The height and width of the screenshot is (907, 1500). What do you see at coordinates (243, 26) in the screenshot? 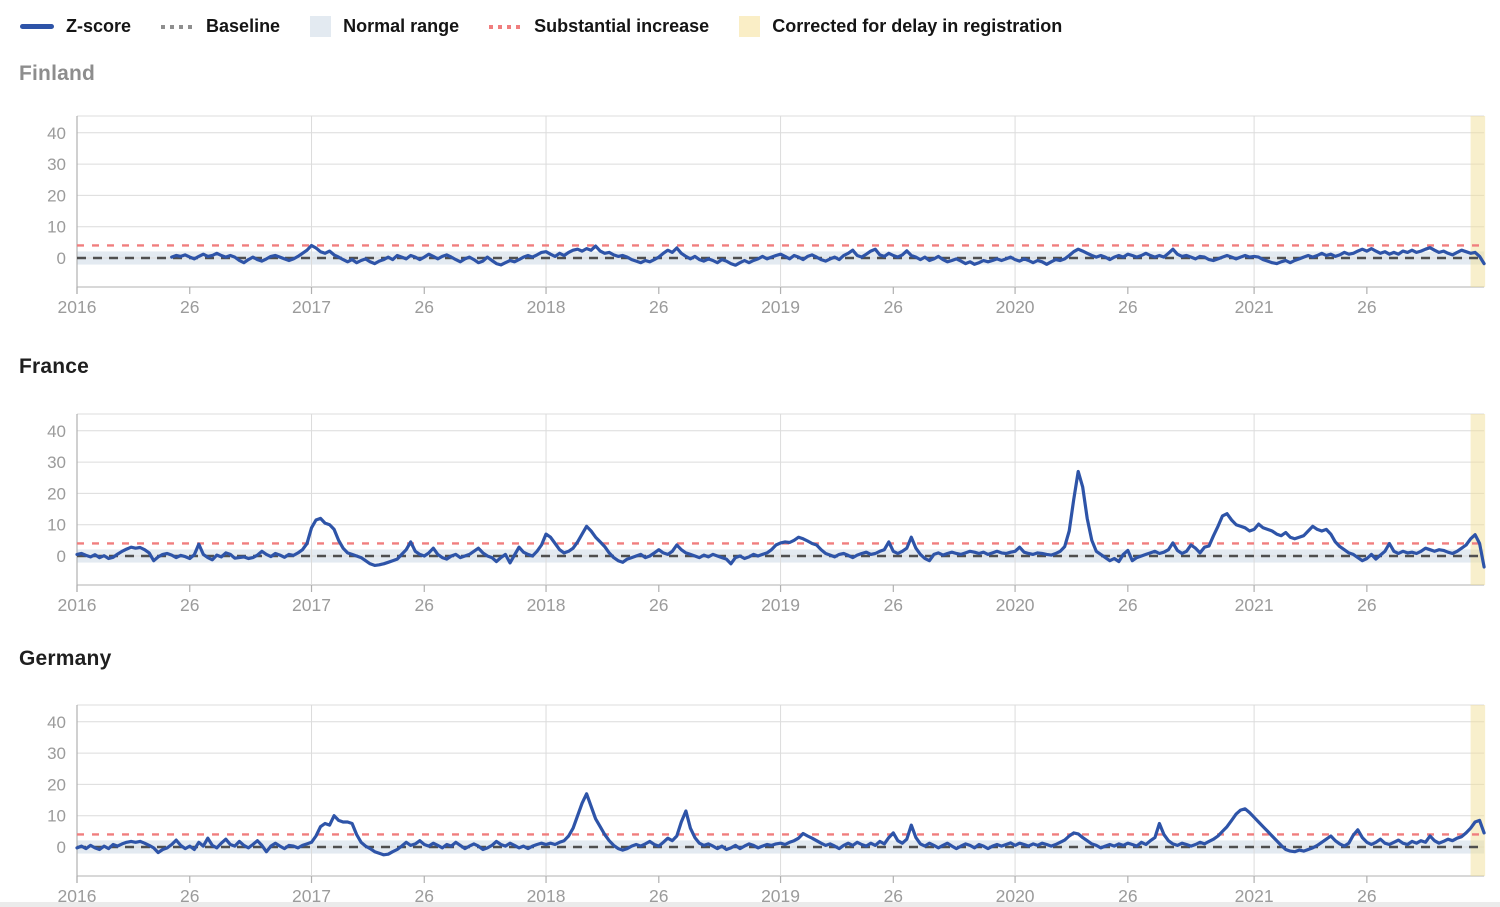
I see `legend-label: Baseline` at bounding box center [243, 26].